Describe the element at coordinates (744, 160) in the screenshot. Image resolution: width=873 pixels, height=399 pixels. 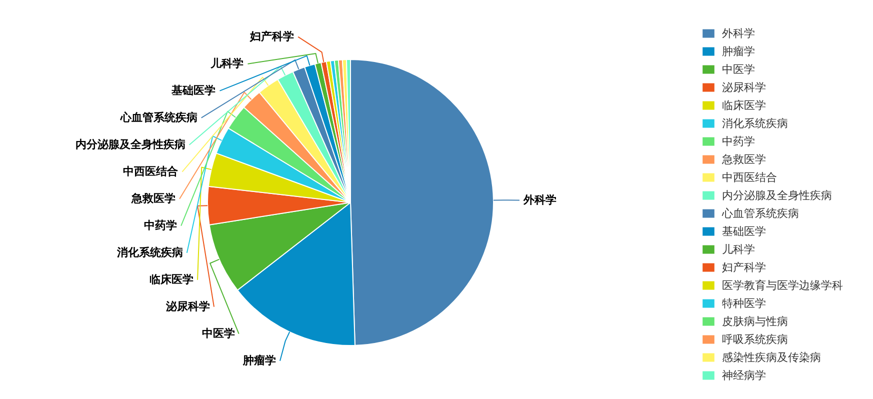
I see `legend-label: 急救医学` at that location.